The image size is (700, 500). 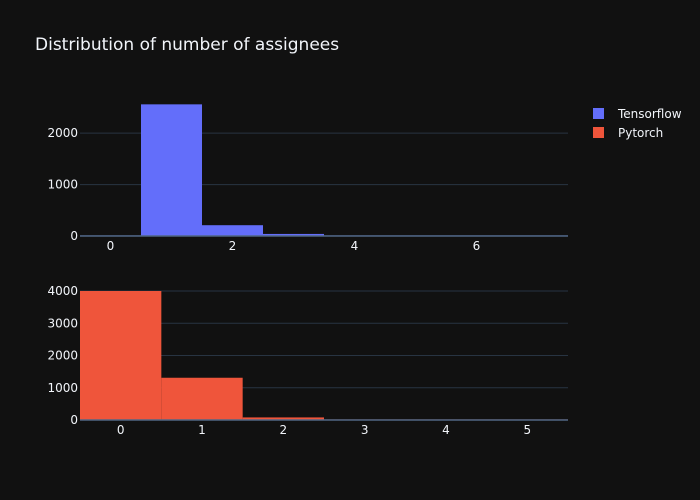 I want to click on x-tick-label: 3, so click(x=365, y=430).